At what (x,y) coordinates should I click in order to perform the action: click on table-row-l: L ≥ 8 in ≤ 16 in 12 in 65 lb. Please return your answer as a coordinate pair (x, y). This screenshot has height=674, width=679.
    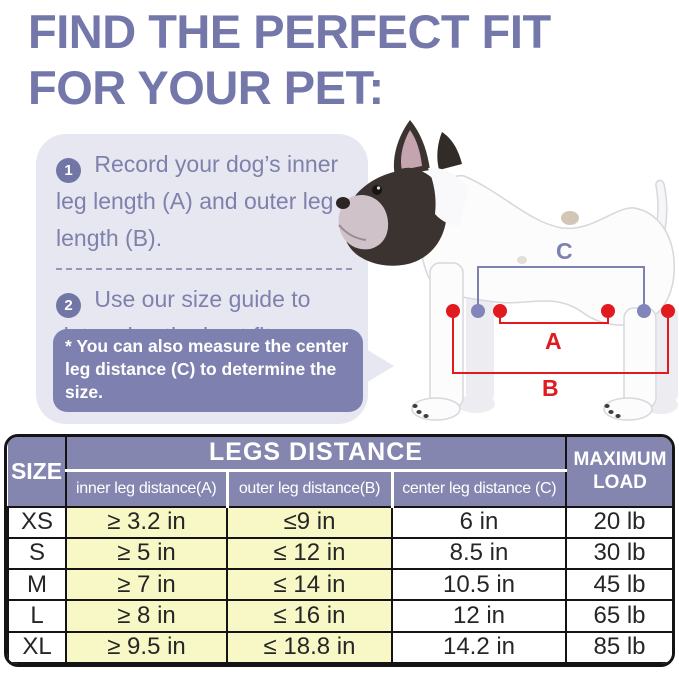
    Looking at the image, I should click on (339, 616).